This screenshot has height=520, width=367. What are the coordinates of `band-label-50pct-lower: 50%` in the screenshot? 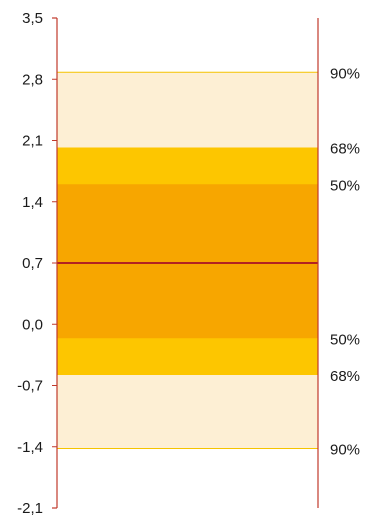 It's located at (345, 339).